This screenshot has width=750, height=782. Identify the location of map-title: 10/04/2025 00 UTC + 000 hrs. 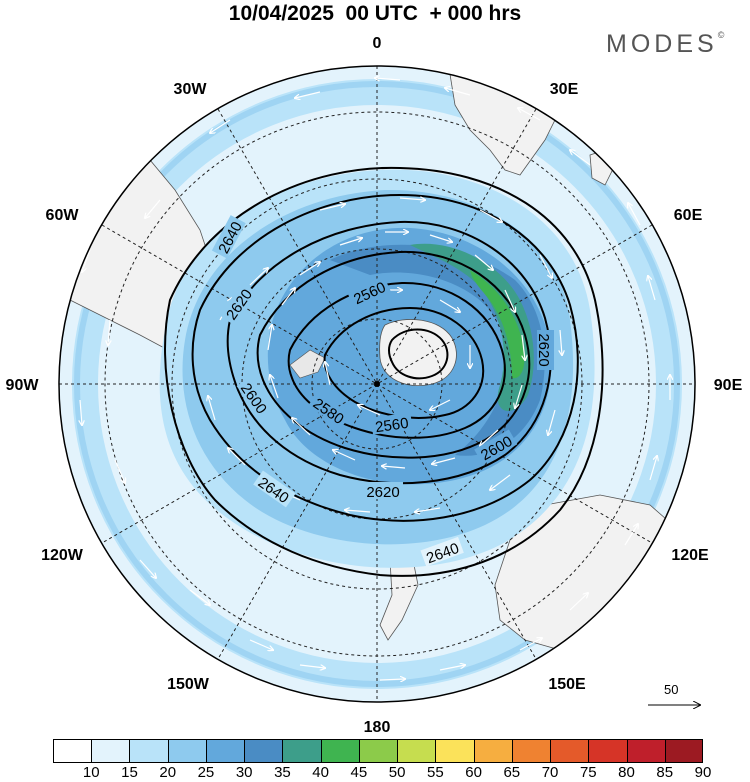
(375, 13).